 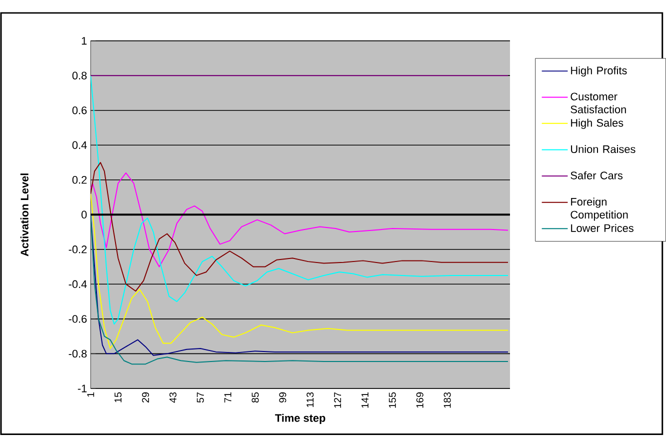 I want to click on y-tick-label: 1, so click(x=84, y=40).